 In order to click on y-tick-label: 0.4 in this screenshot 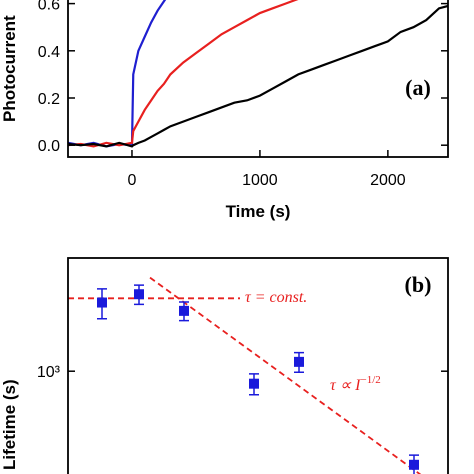, I will do `click(49, 52)`.